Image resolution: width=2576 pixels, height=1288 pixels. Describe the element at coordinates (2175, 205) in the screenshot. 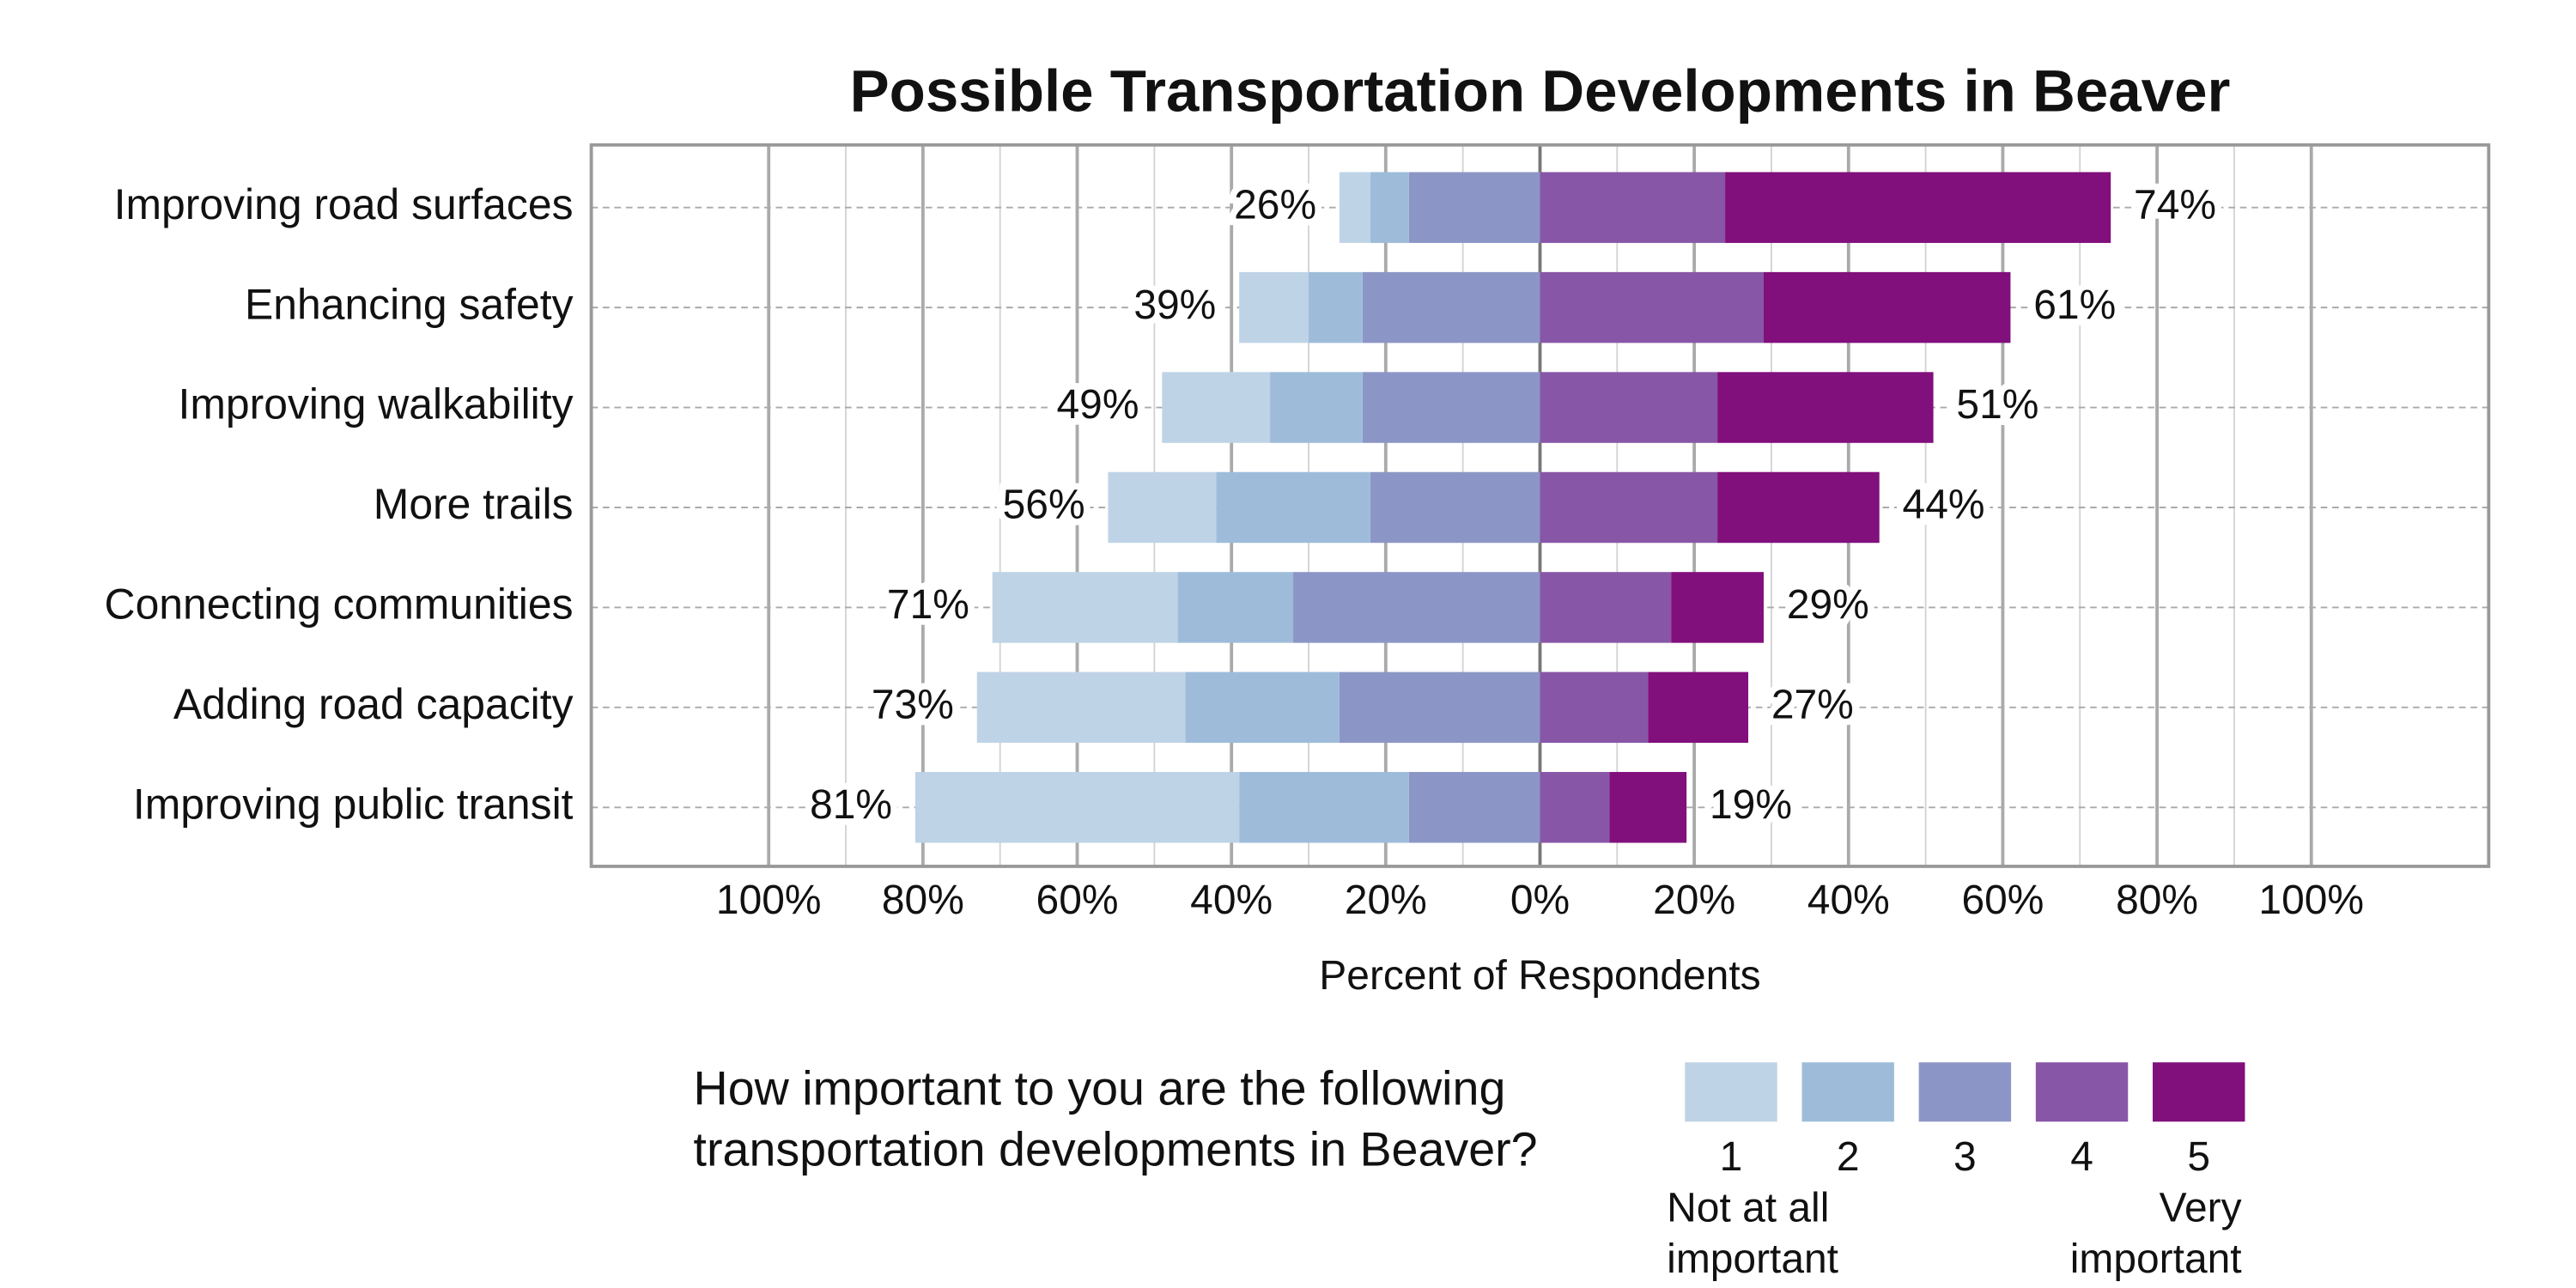

I see `total-label: 74%` at that location.